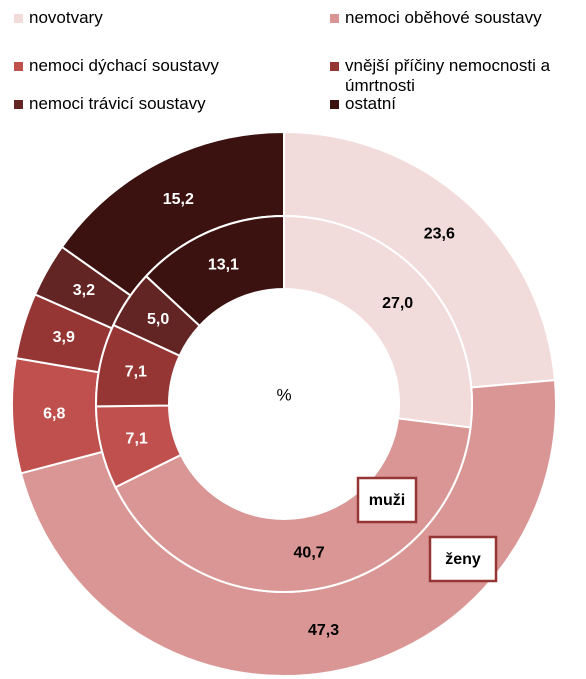 This screenshot has height=679, width=586. I want to click on legend-item: nemoci trávicí soustavy, so click(139, 104).